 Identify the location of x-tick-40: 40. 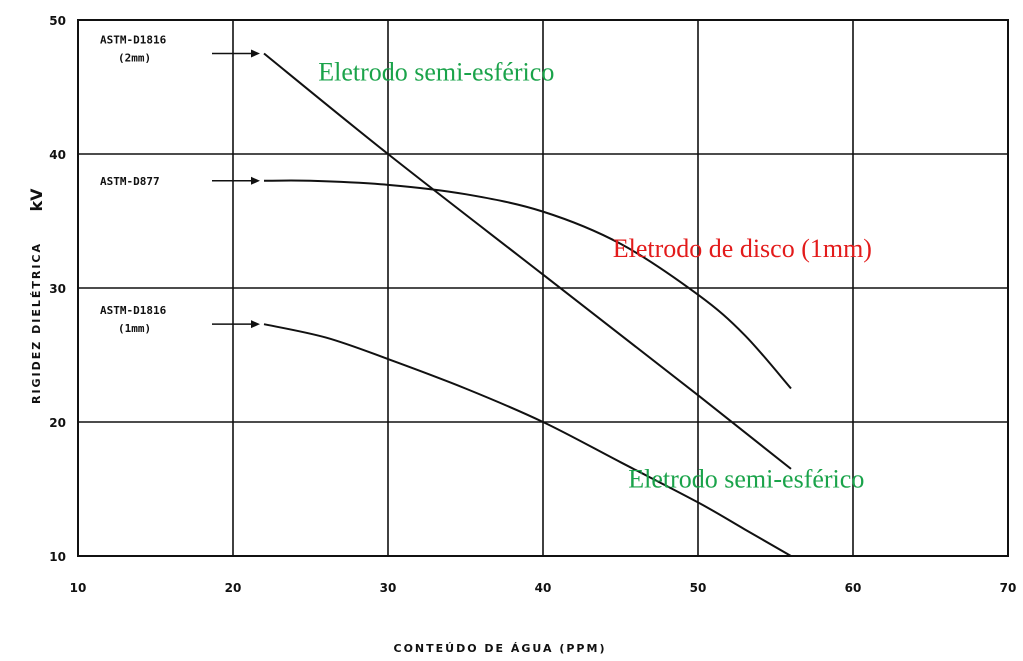
(543, 588).